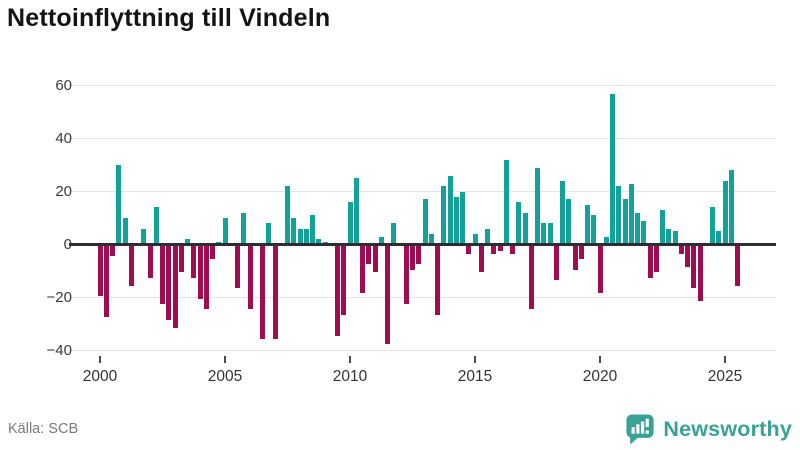 The height and width of the screenshot is (450, 800). What do you see at coordinates (59, 297) in the screenshot?
I see `y-axis-label: −20` at bounding box center [59, 297].